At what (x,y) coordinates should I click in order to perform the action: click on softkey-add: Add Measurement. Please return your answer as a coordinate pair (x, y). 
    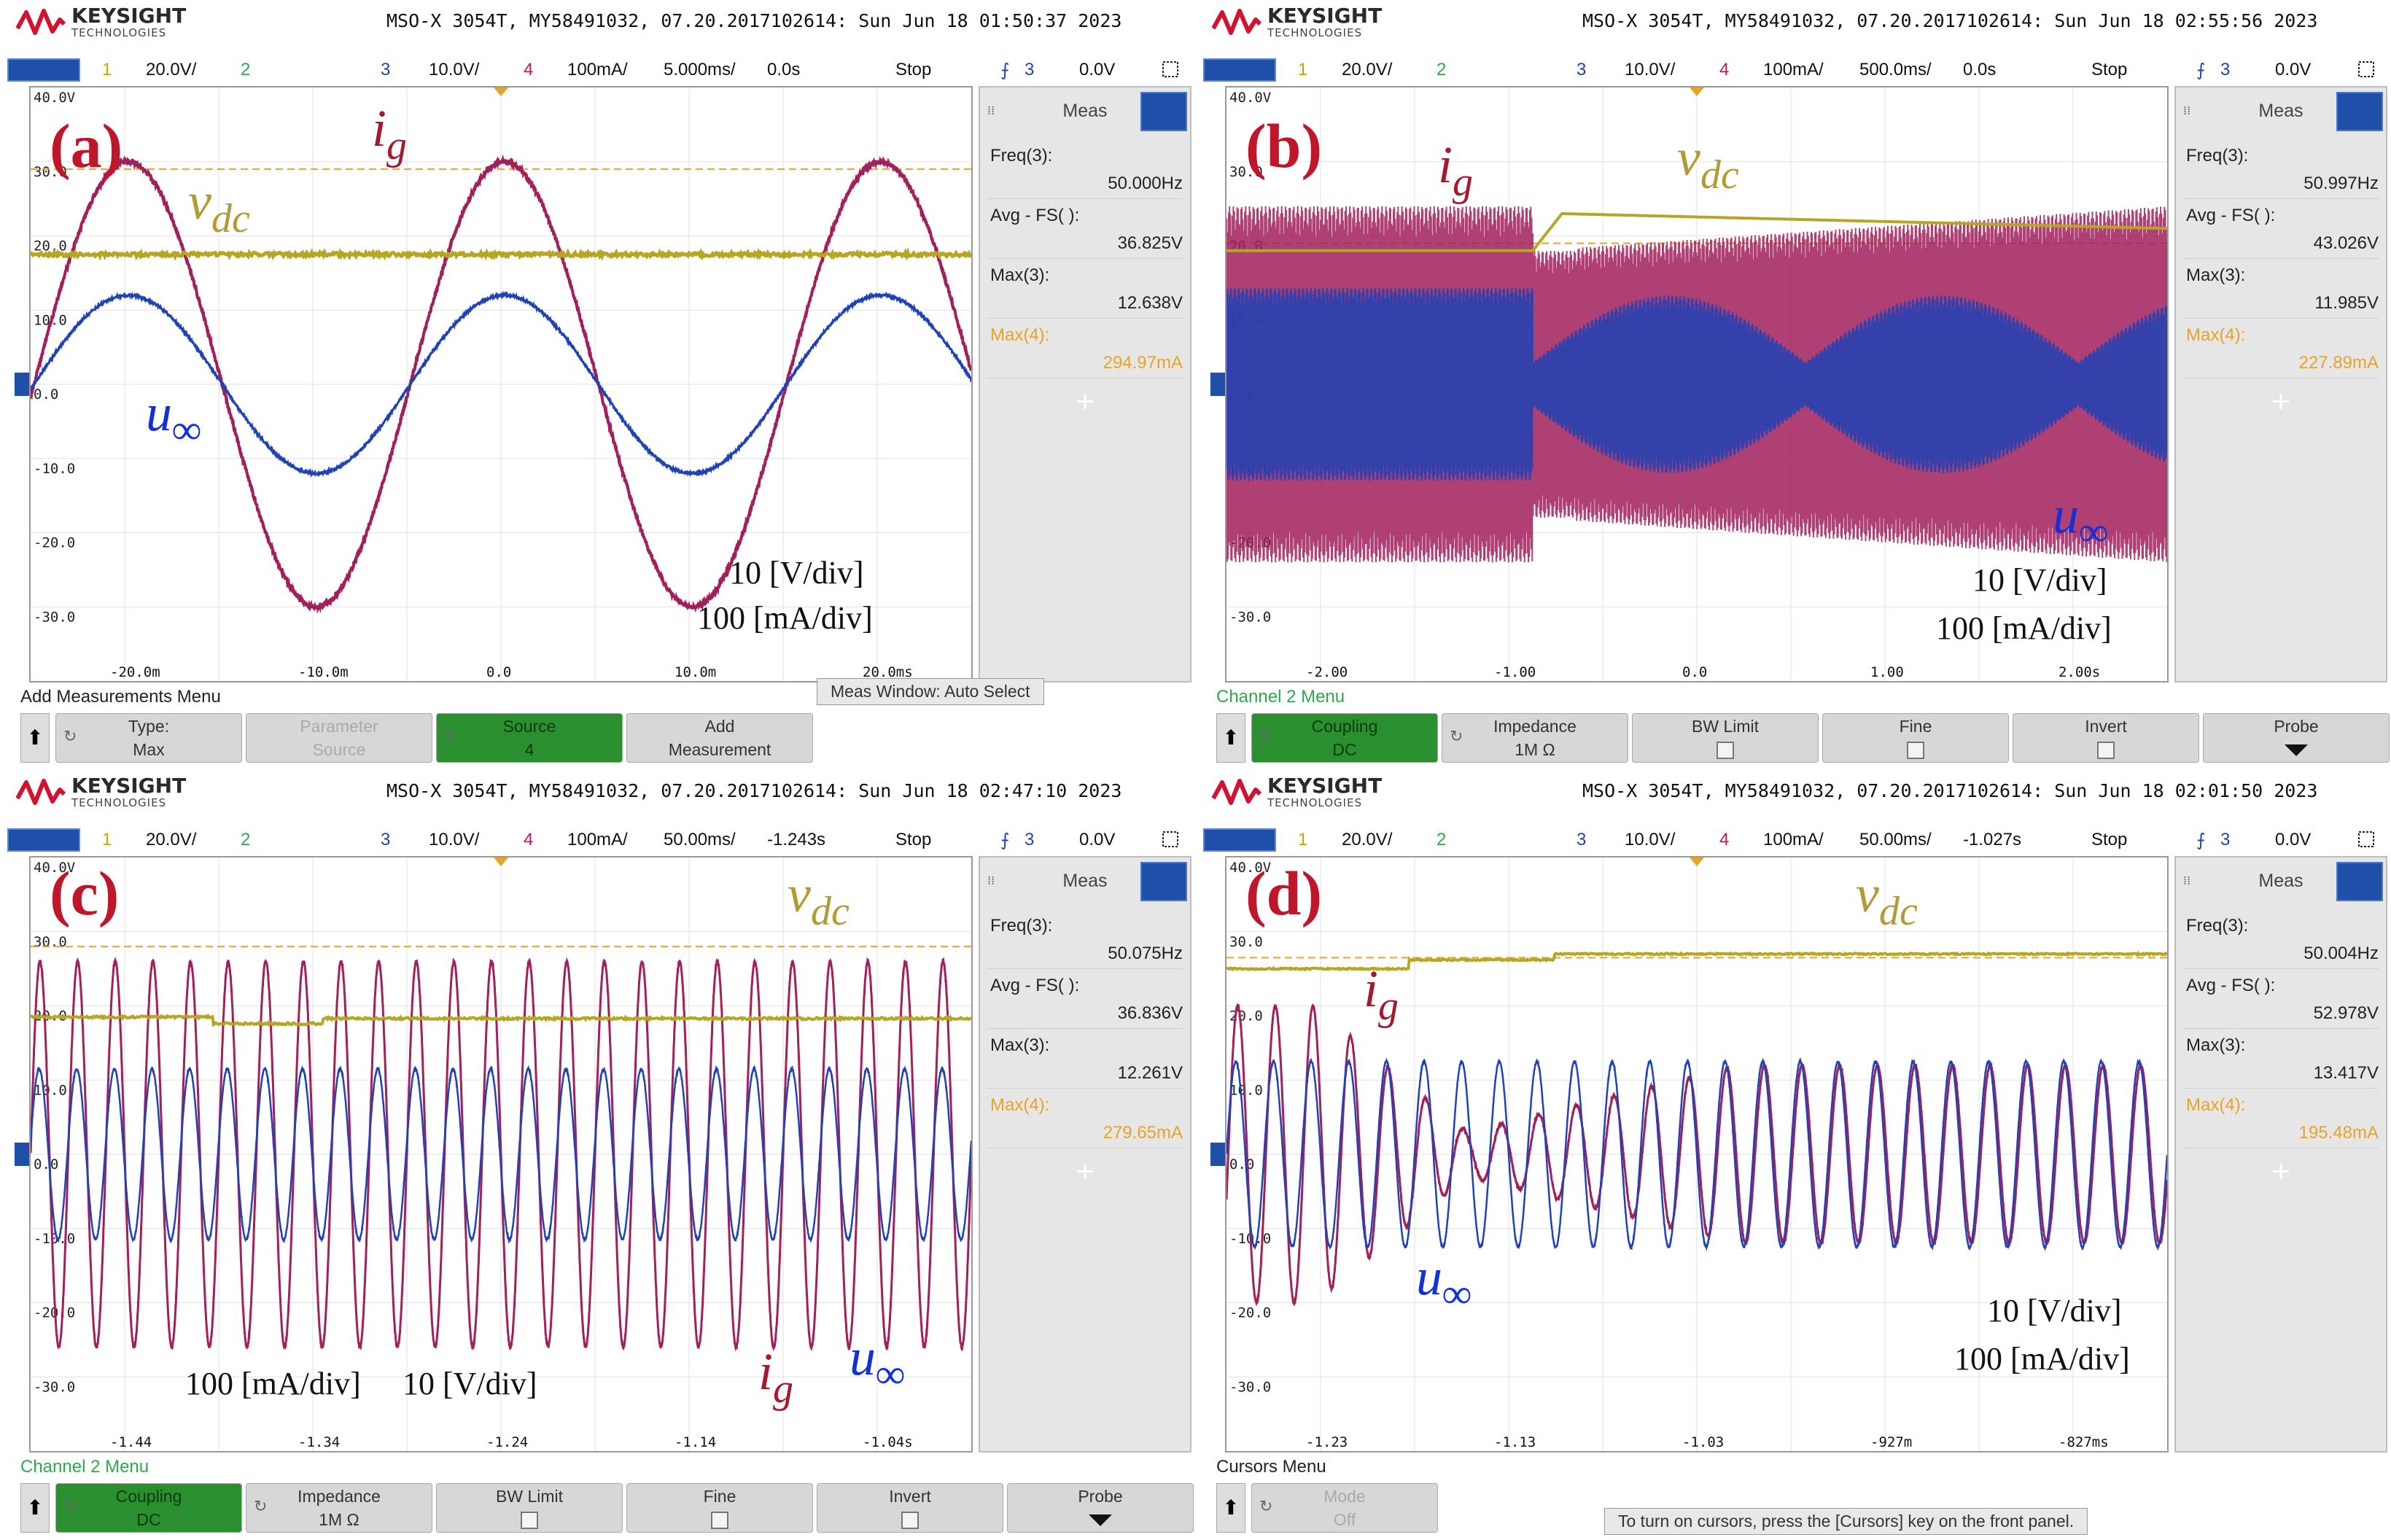
    Looking at the image, I should click on (719, 738).